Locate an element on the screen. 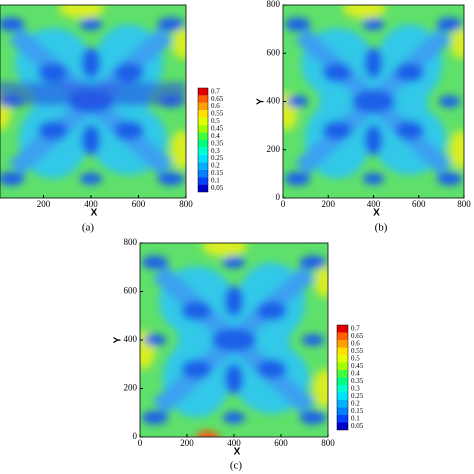  field-blobs is located at coordinates (93, 95).